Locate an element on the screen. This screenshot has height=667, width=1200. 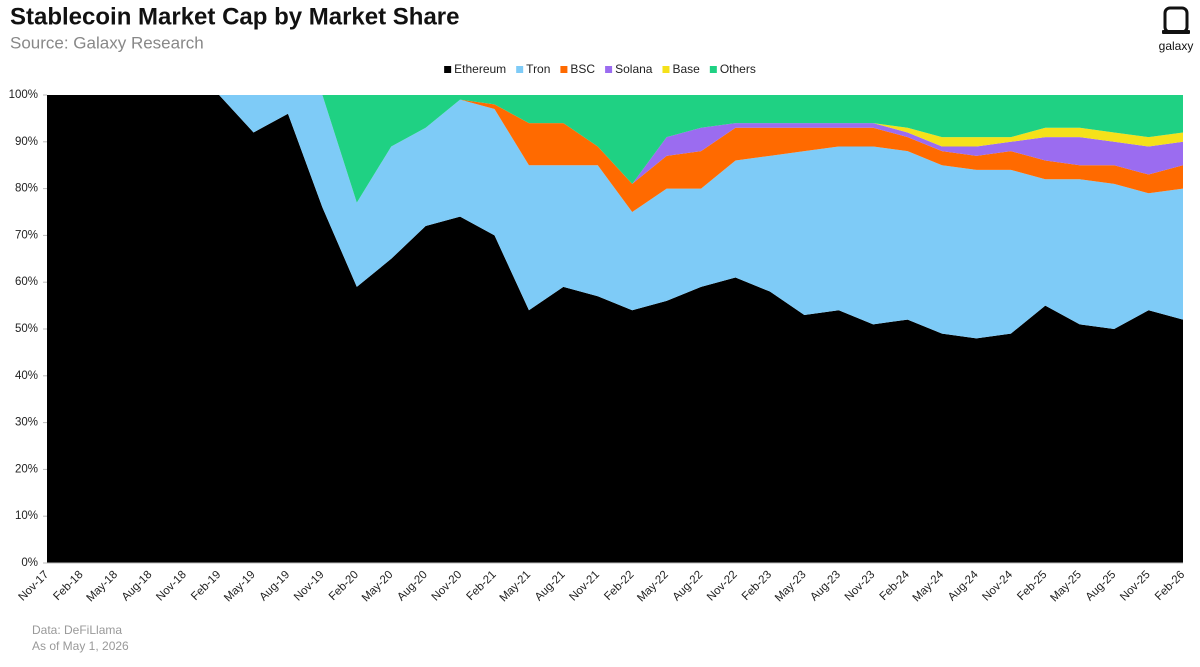
y-tick-label: 30% is located at coordinates (26, 423).